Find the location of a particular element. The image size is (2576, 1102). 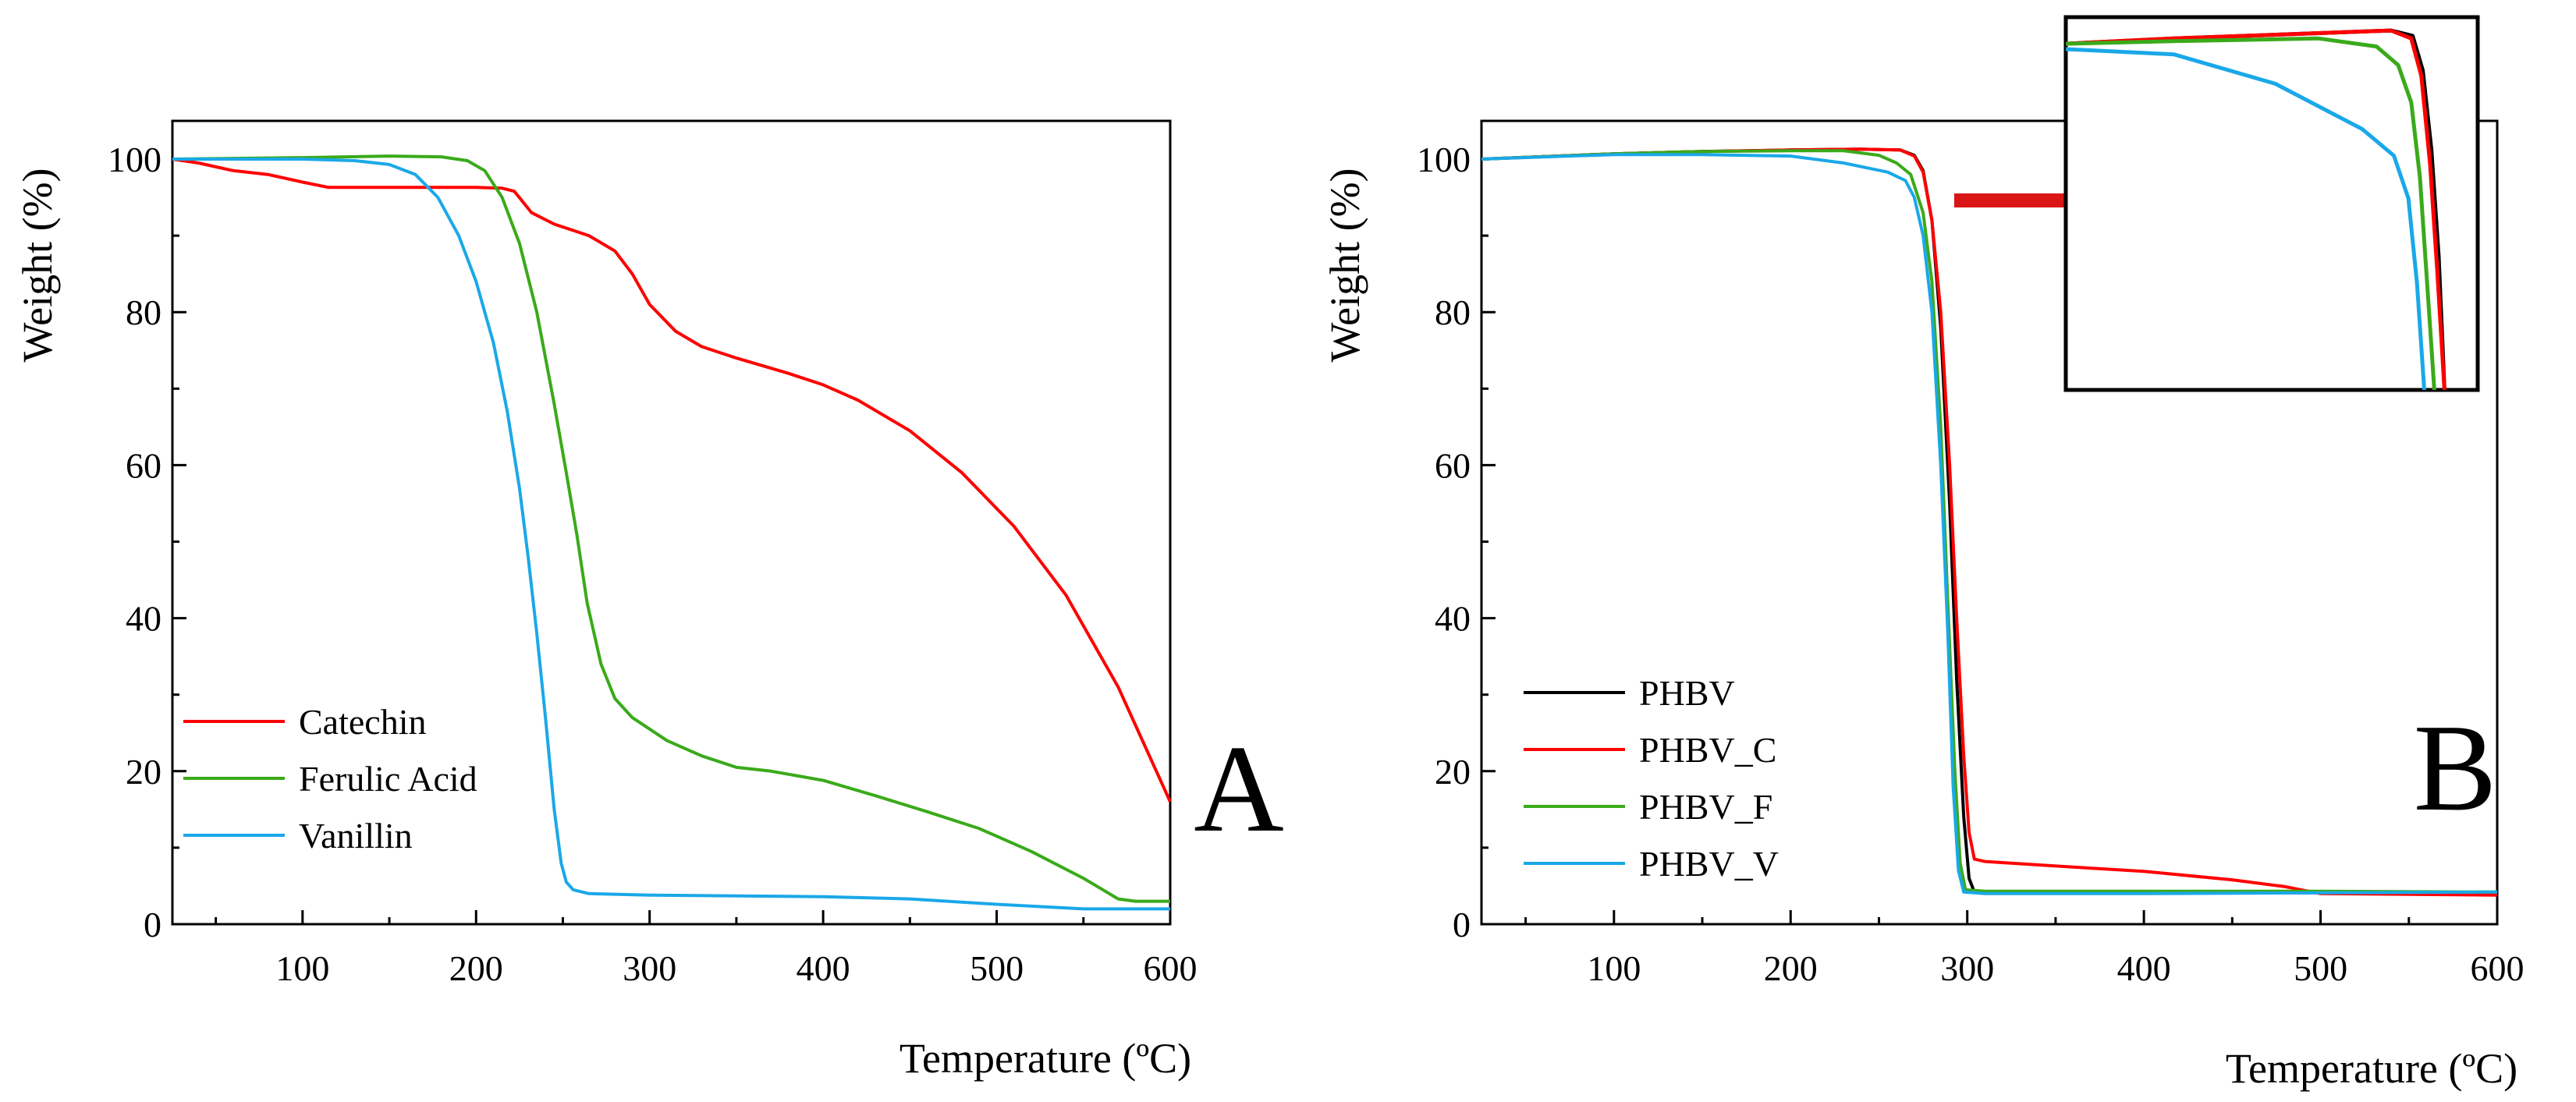

inset-lines is located at coordinates (2256, 209).